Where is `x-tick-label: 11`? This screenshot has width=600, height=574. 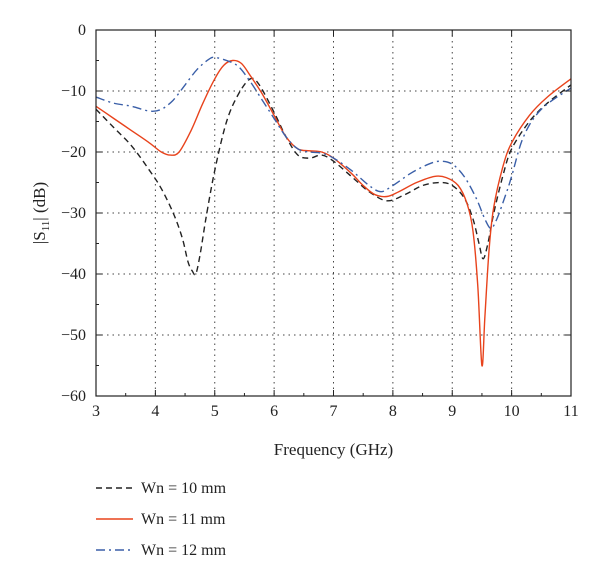 x-tick-label: 11 is located at coordinates (570, 411).